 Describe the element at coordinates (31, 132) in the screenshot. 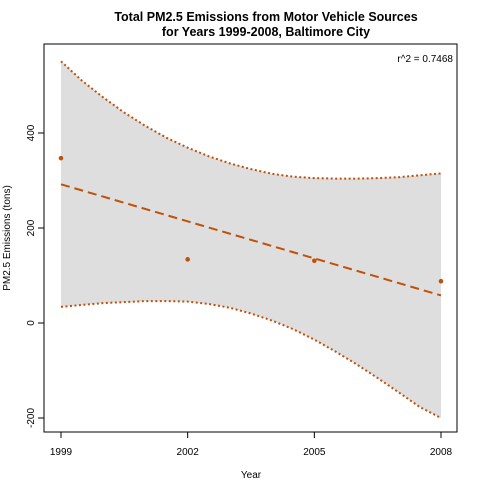

I see `y-tick-label-400: 400` at that location.